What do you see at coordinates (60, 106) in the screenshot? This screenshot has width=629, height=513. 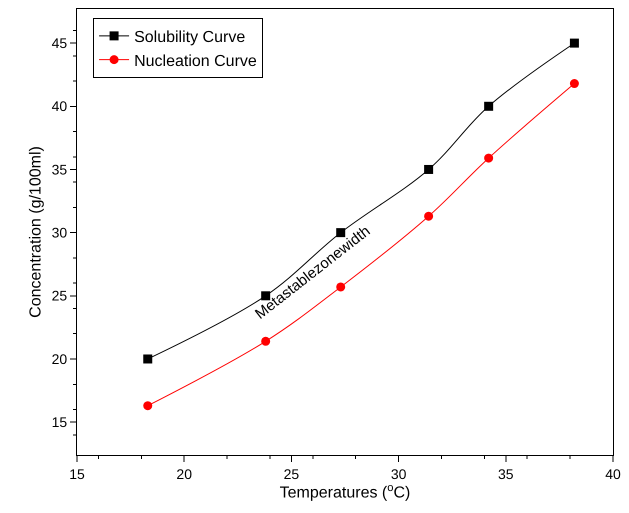 I see `y-tick-label: 40` at bounding box center [60, 106].